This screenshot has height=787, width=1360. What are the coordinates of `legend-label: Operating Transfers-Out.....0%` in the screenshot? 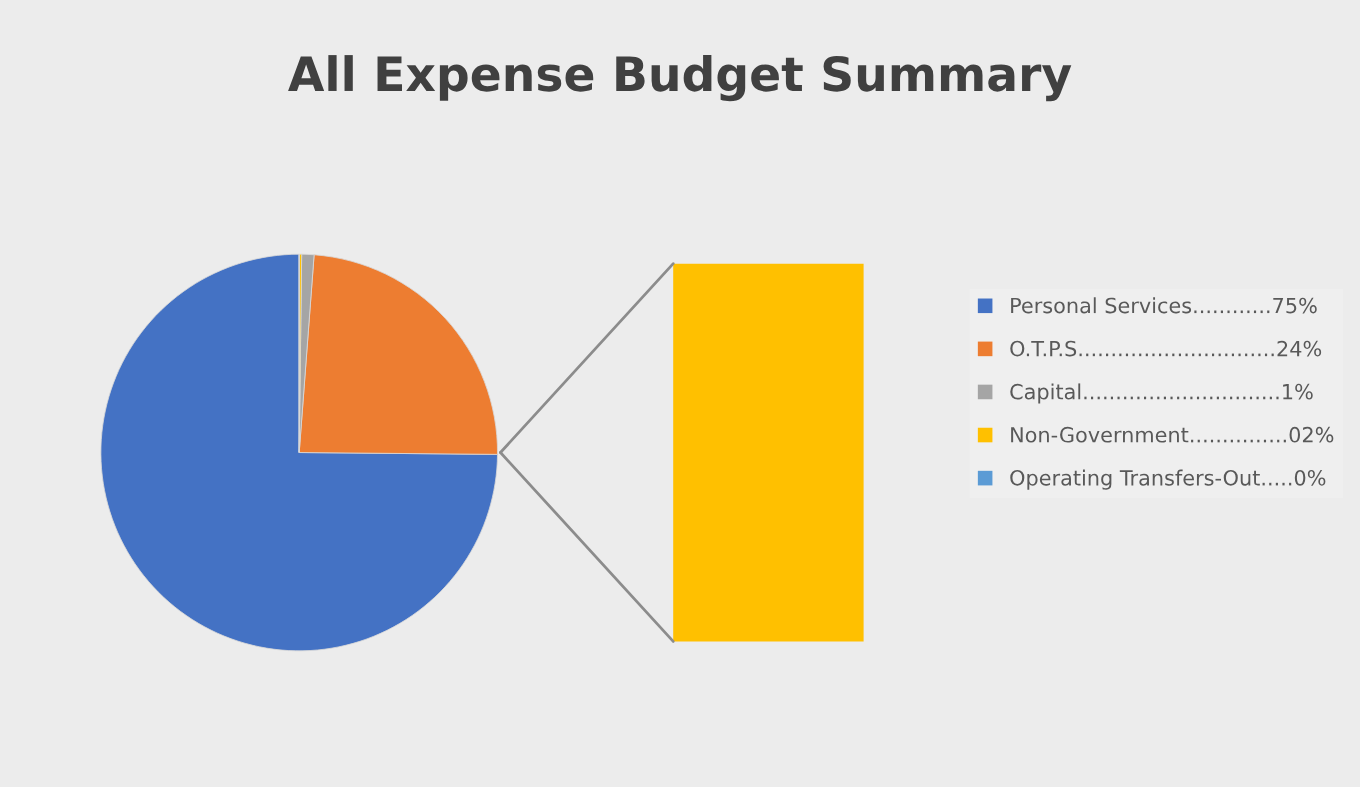 It's located at (1168, 479).